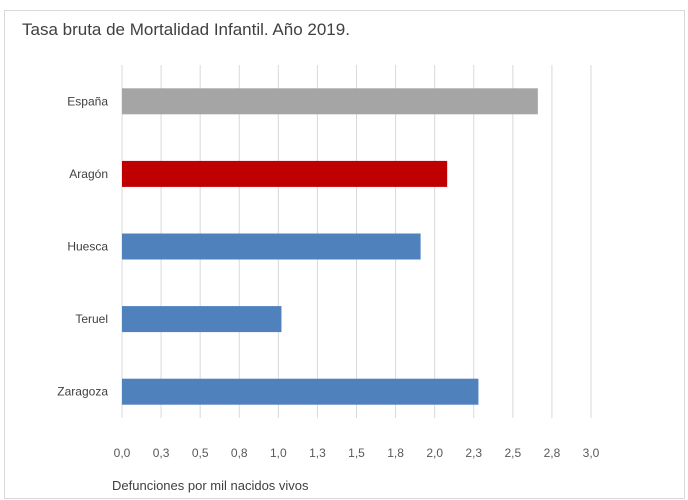 The width and height of the screenshot is (688, 500). What do you see at coordinates (317, 453) in the screenshot?
I see `x-tick-label: 1,3` at bounding box center [317, 453].